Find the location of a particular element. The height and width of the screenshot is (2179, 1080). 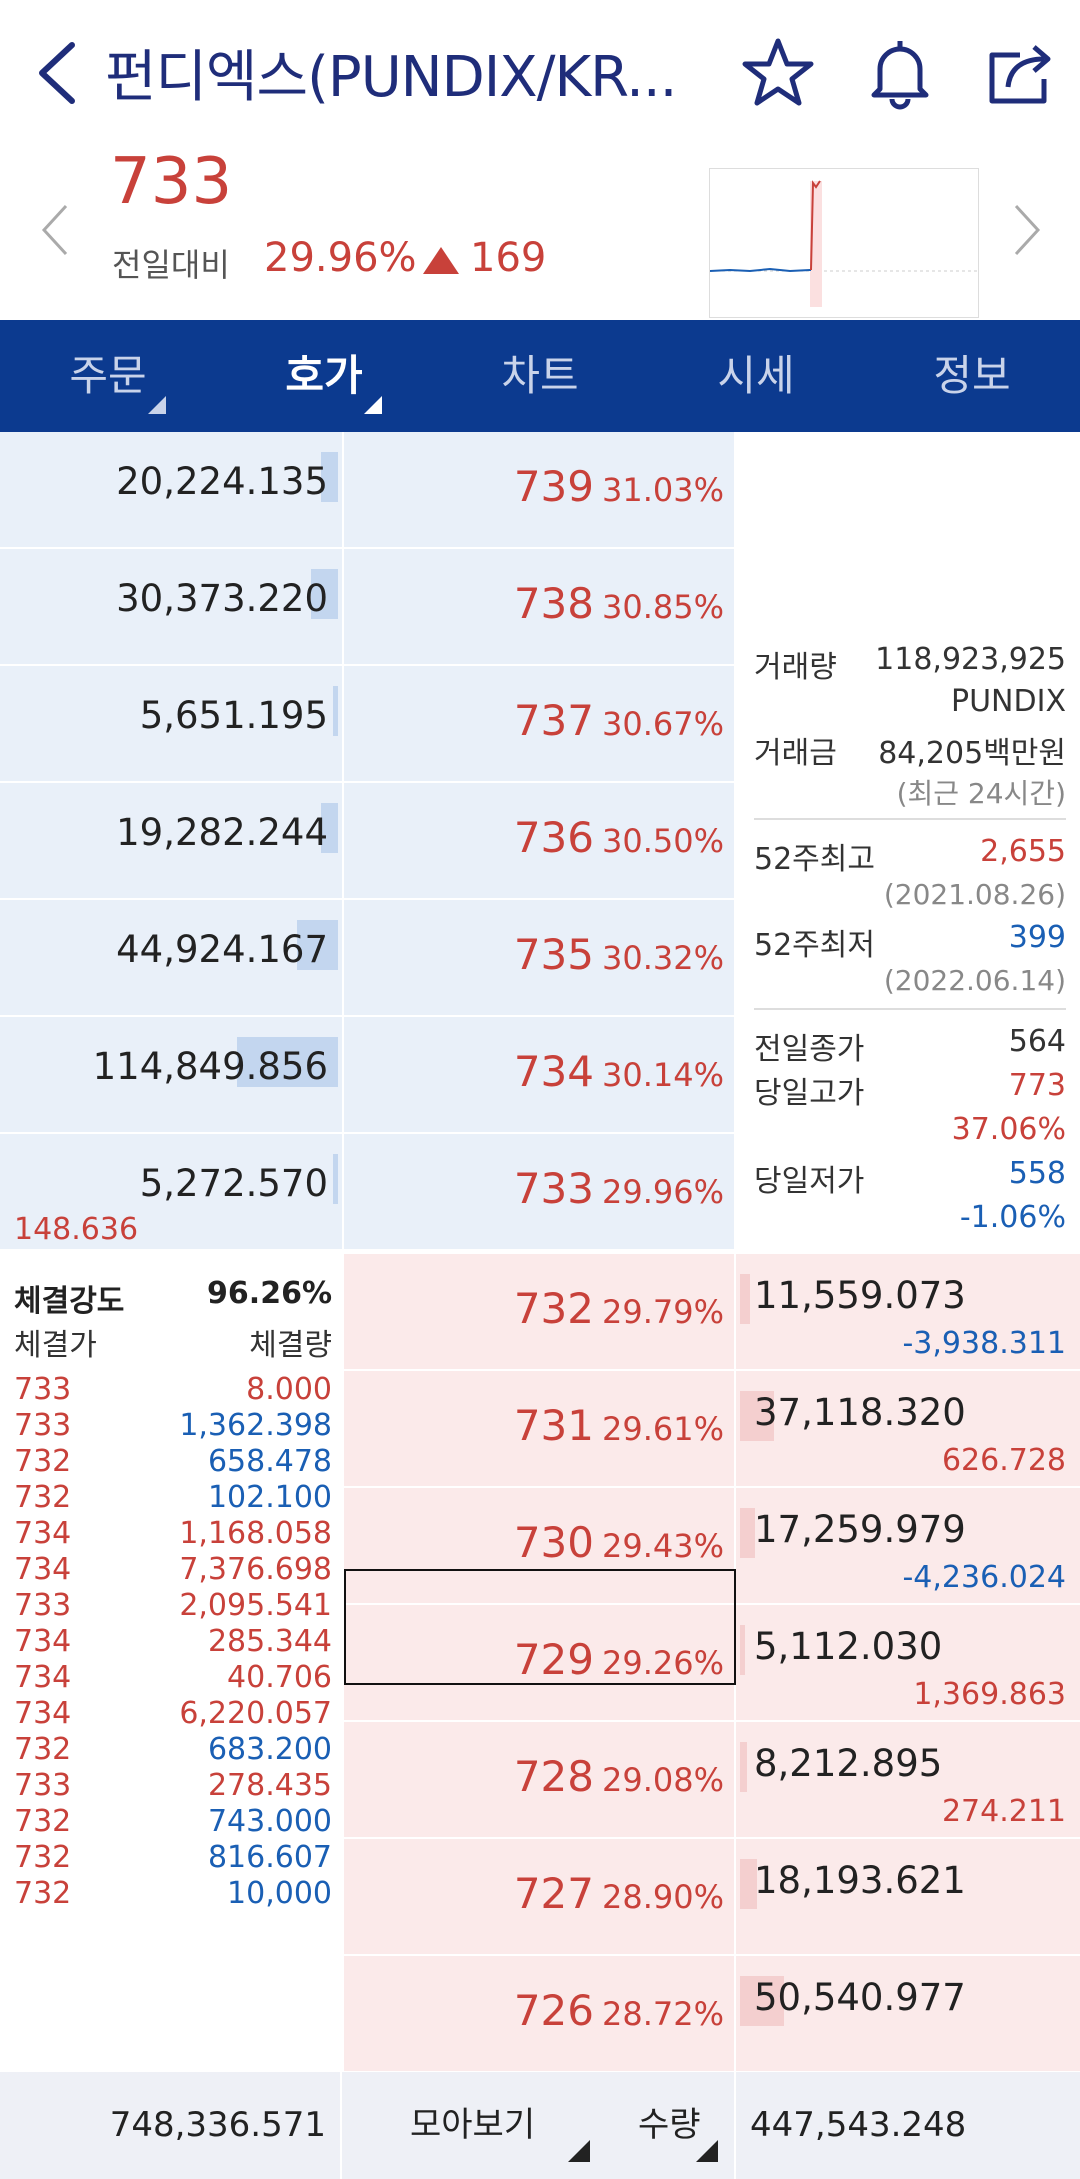

bid-price-cell: 729 29.26% is located at coordinates (539, 1662).